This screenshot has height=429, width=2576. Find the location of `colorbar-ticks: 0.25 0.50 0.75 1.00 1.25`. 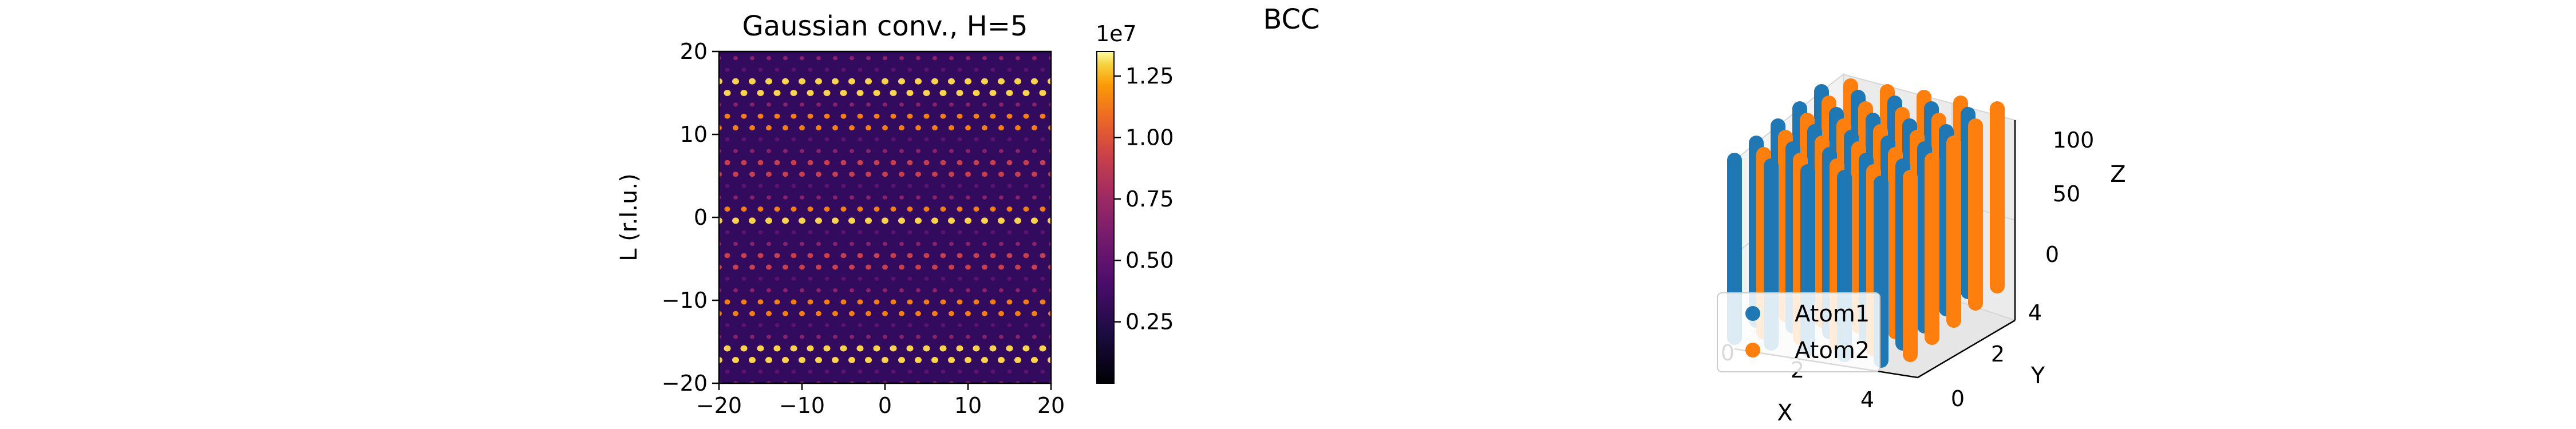

colorbar-ticks: 0.25 0.50 0.75 1.00 1.25 is located at coordinates (1144, 199).